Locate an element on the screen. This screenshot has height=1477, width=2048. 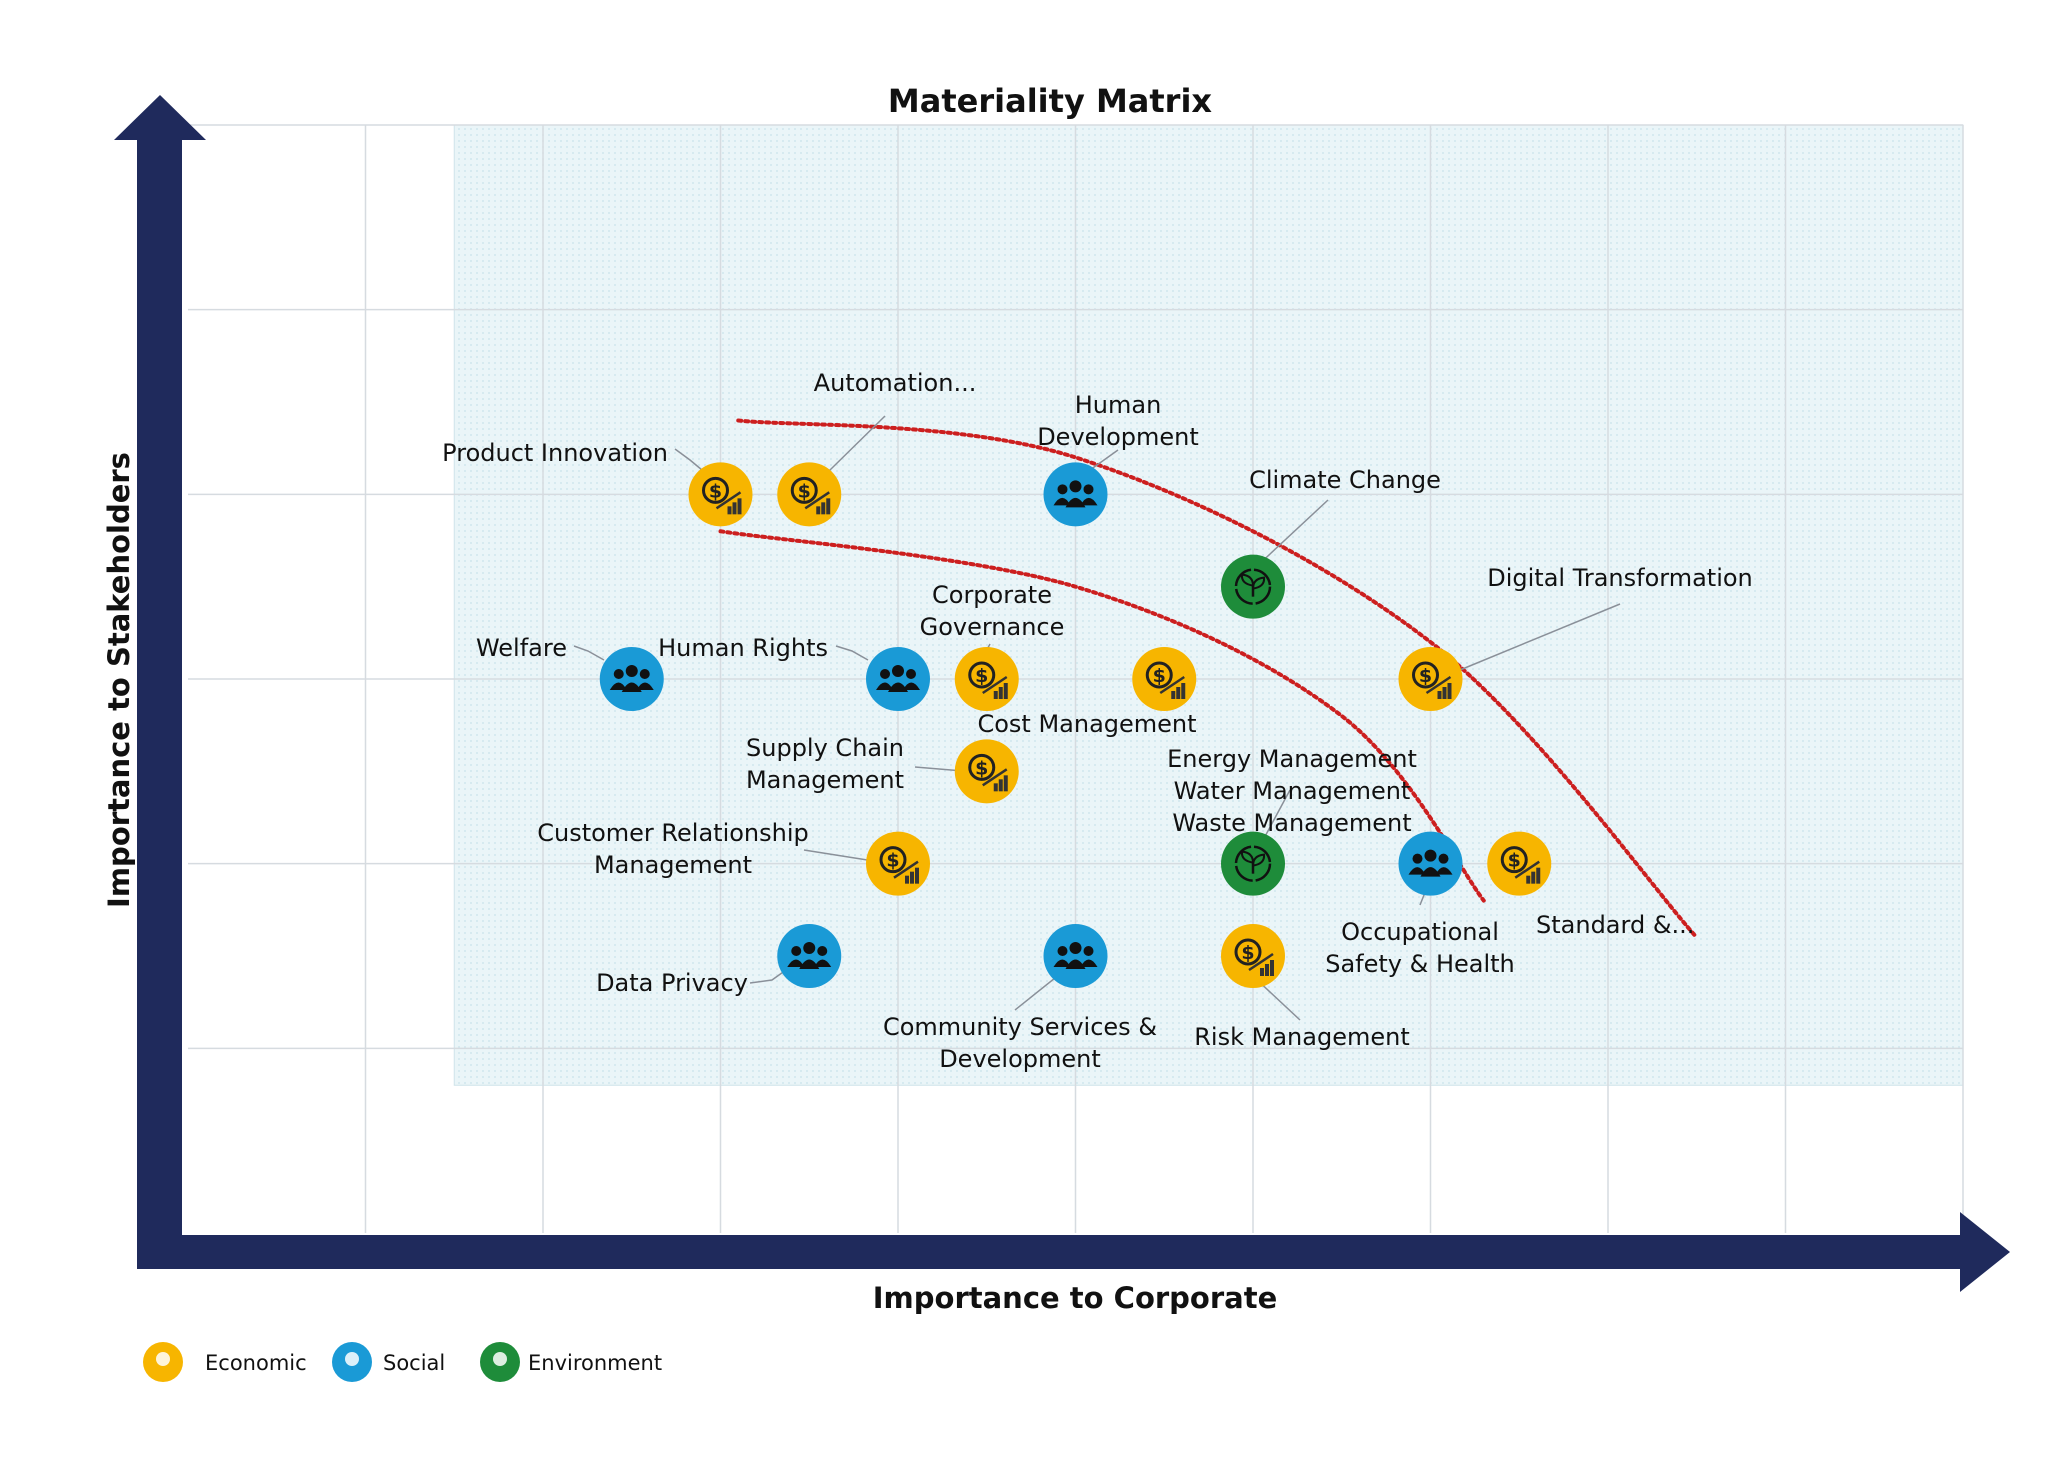
point-label-line: Customer Relationship is located at coordinates (673, 833).